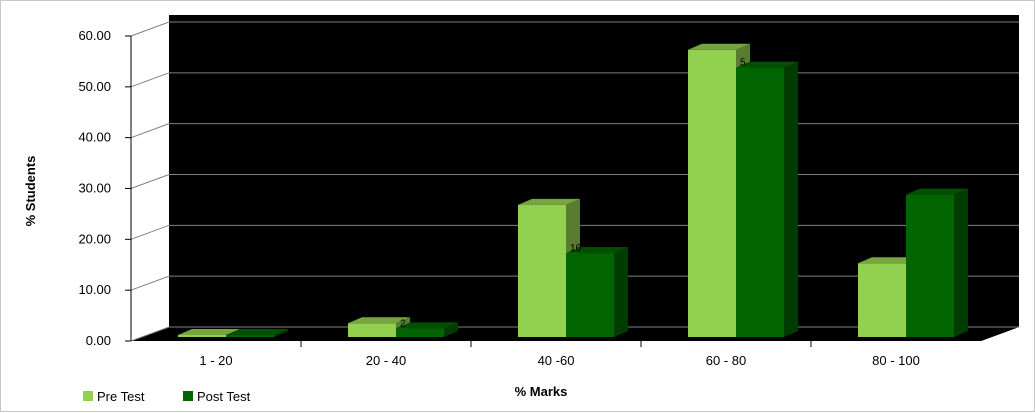 Image resolution: width=1035 pixels, height=413 pixels. What do you see at coordinates (94, 86) in the screenshot?
I see `y-tick-label: 50.00` at bounding box center [94, 86].